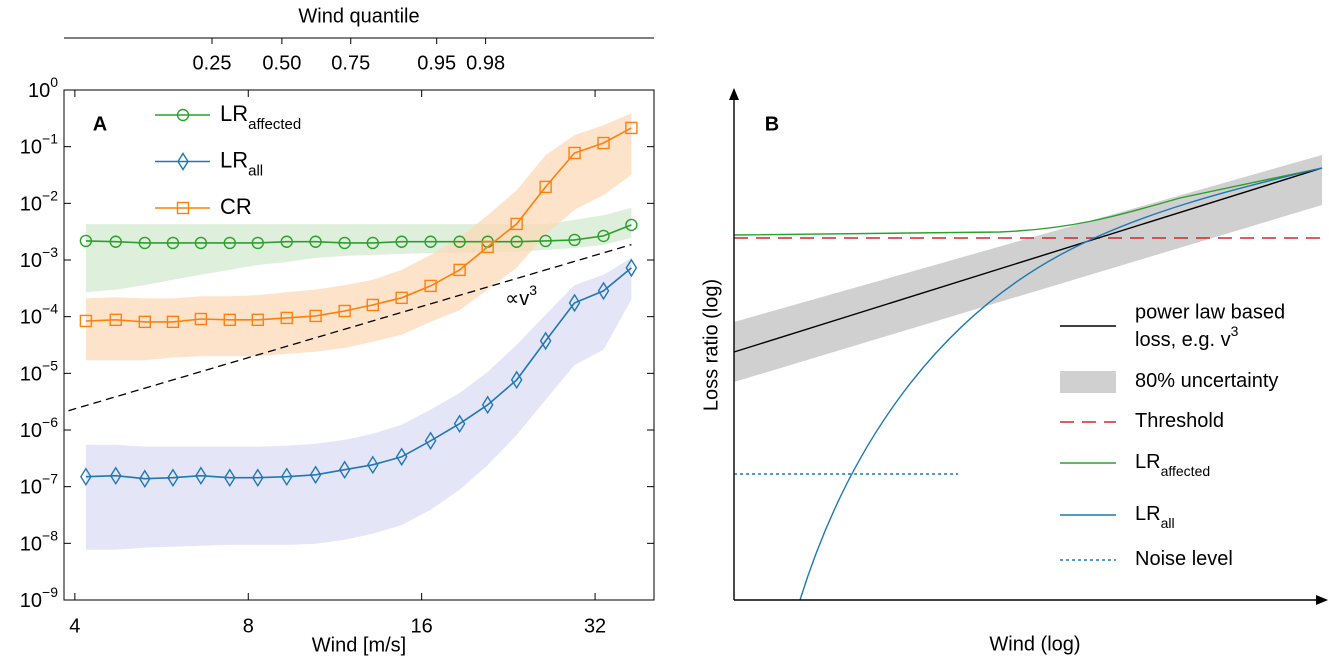  I want to click on legend-label-main: loss, e.g. v, so click(1183, 340).